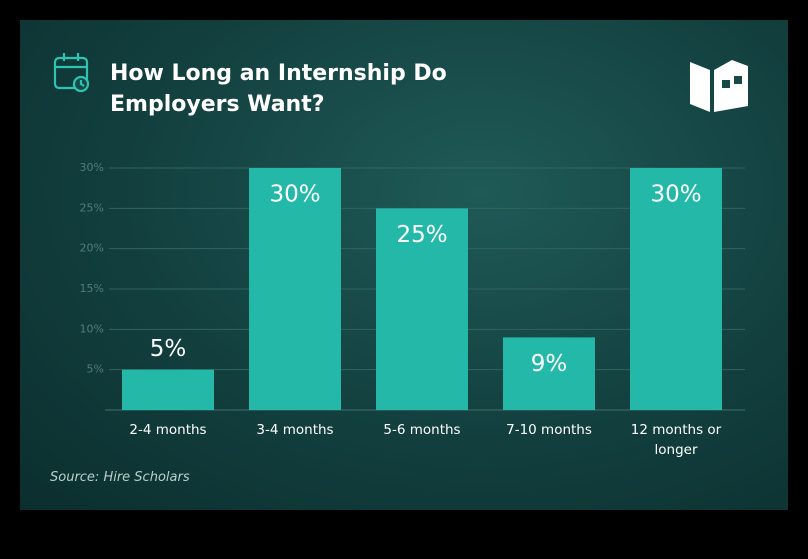 The width and height of the screenshot is (808, 559). What do you see at coordinates (71, 73) in the screenshot?
I see `calendar-icon` at bounding box center [71, 73].